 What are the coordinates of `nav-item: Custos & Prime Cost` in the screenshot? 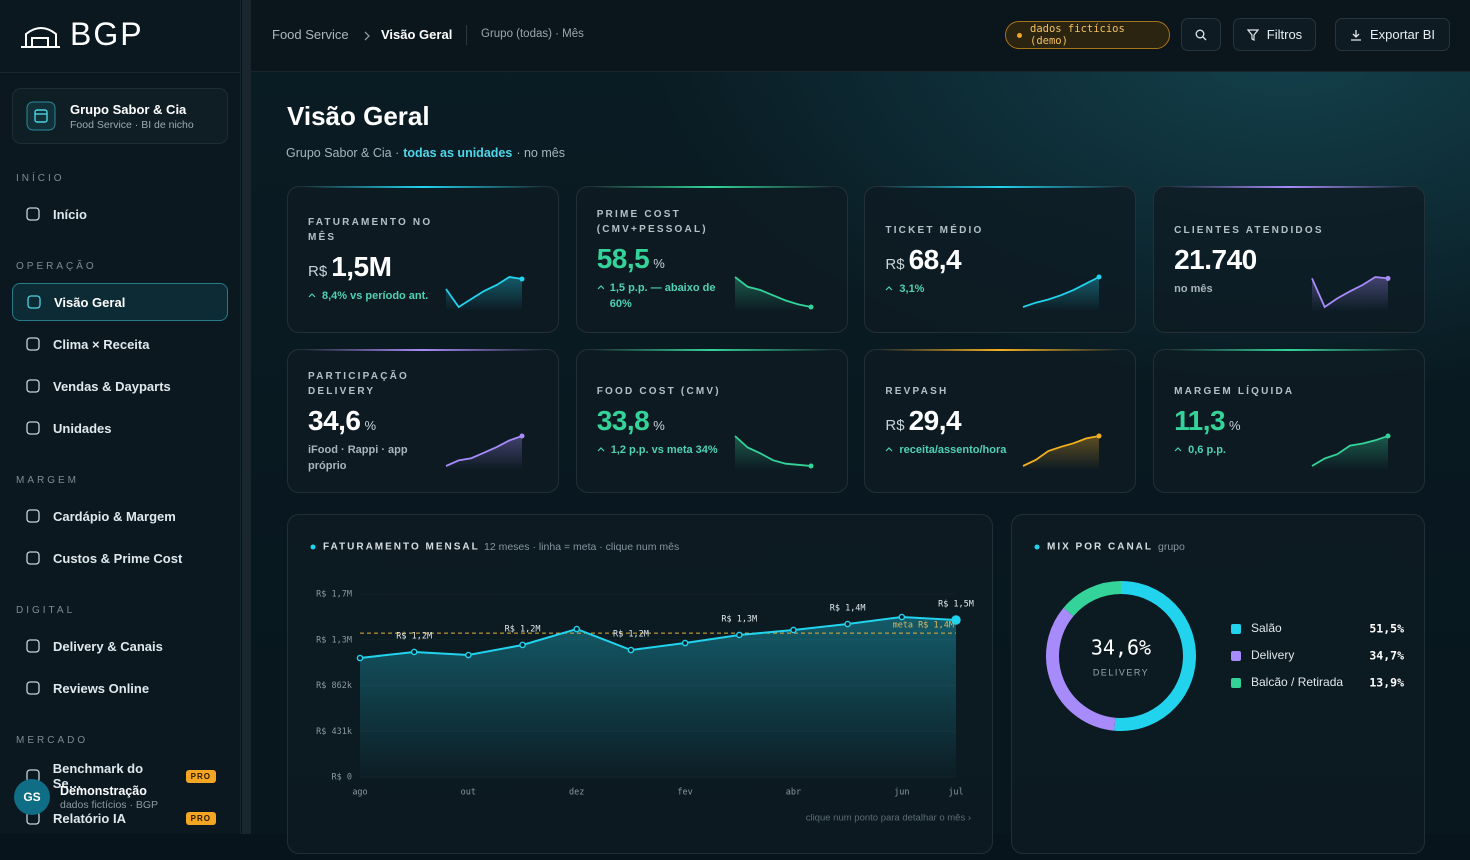 It's located at (120, 558).